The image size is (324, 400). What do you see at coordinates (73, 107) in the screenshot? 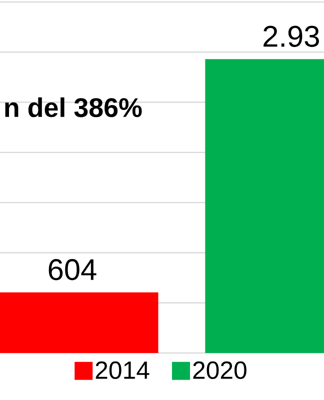
I see `annotation: n del 386%` at bounding box center [73, 107].